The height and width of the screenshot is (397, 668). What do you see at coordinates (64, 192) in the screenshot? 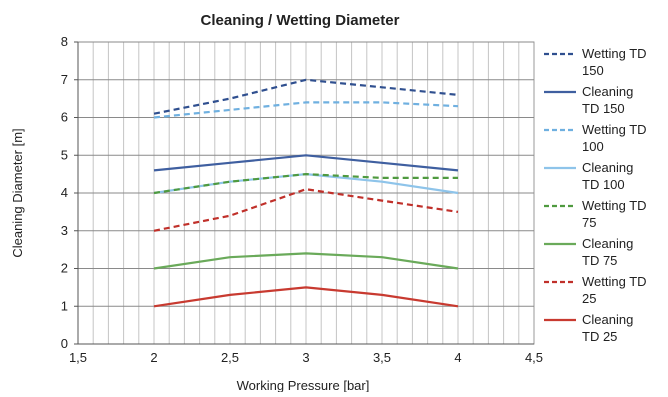
I see `y-tick-label: 4` at bounding box center [64, 192].